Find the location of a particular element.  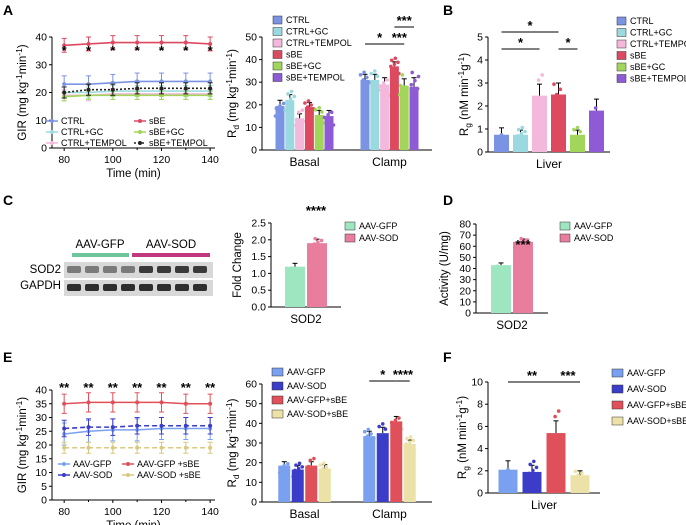

y-axis-label: Activity (U/mg) is located at coordinates (445, 268).